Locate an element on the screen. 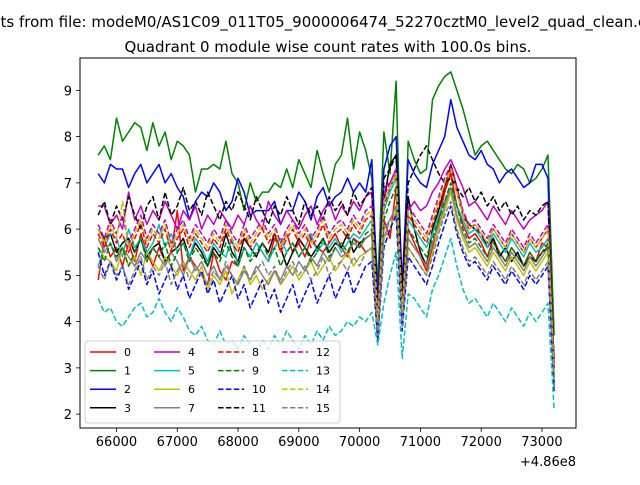  y-tick-label: 6 is located at coordinates (68, 230).